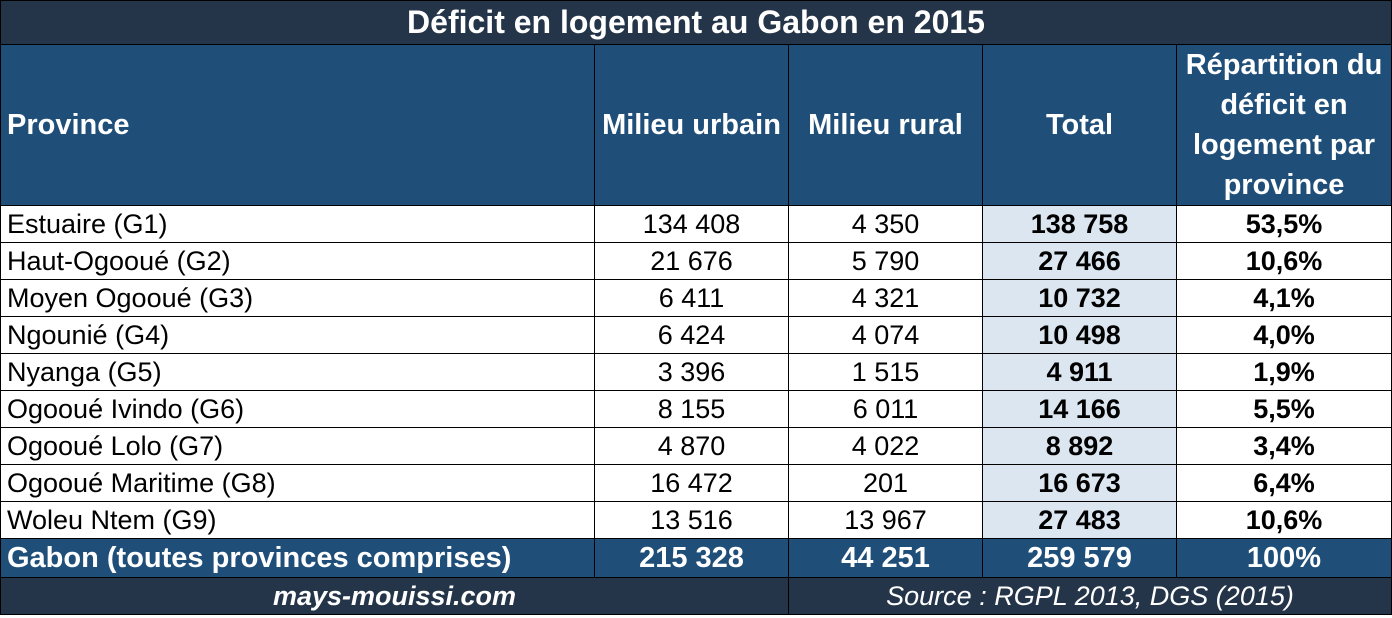  I want to click on summary-total: 259 579, so click(1079, 558).